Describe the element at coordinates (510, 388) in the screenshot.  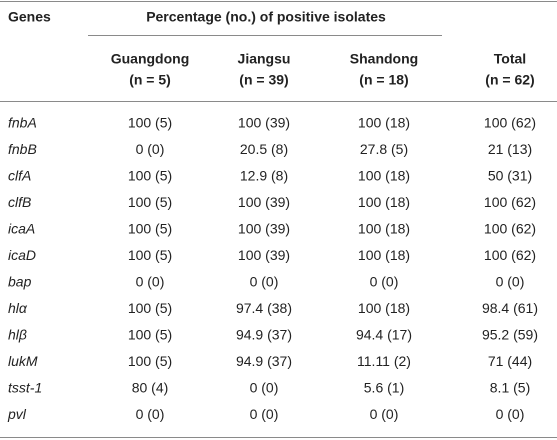
I see `cell-value: 8.1 (5)` at that location.